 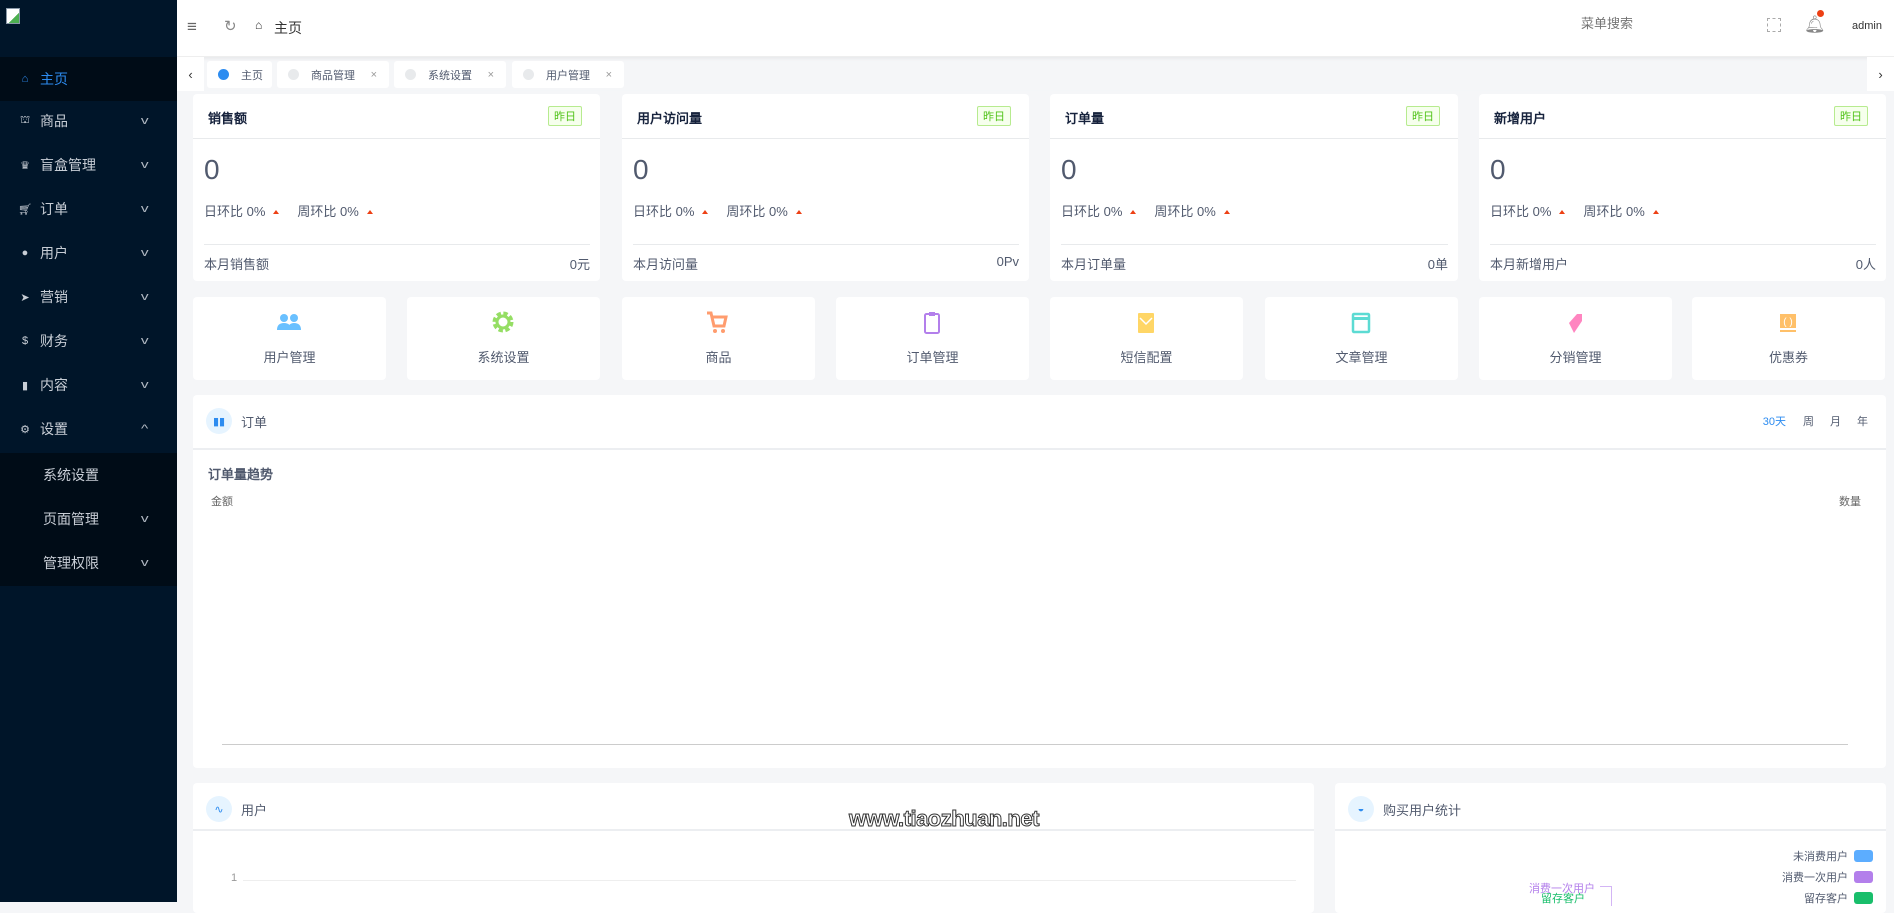 What do you see at coordinates (25, 209) in the screenshot?
I see `cart-icon: 🛒︎` at bounding box center [25, 209].